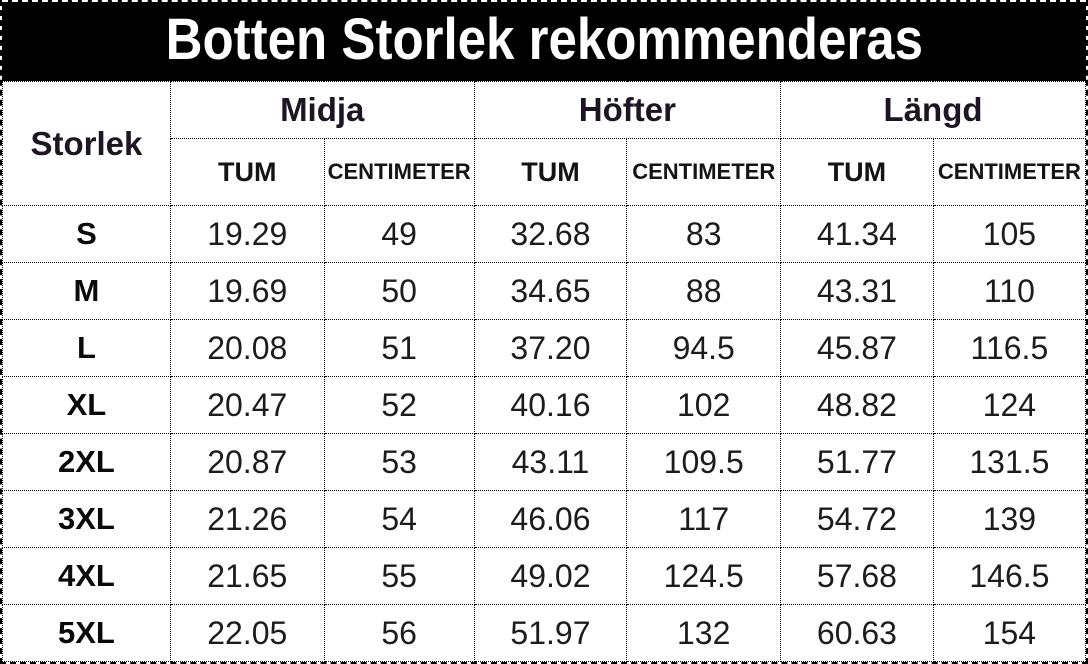  Describe the element at coordinates (857, 519) in the screenshot. I see `value-cell: 54.72` at that location.